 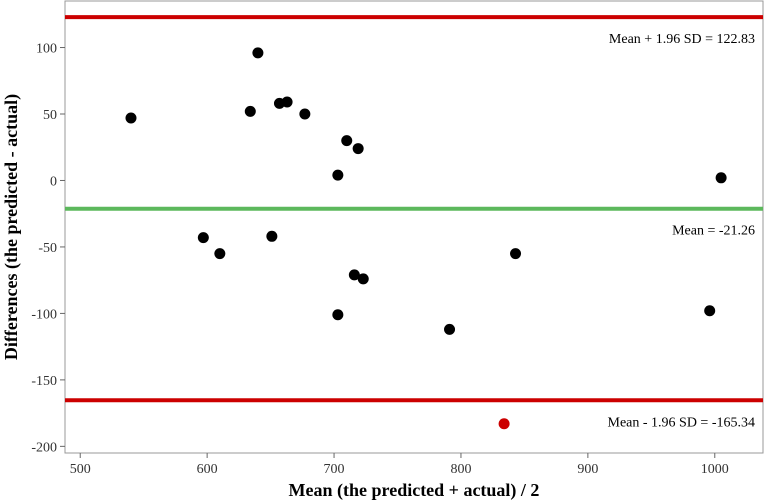 I want to click on y-tick-label: -50, so click(x=47, y=248).